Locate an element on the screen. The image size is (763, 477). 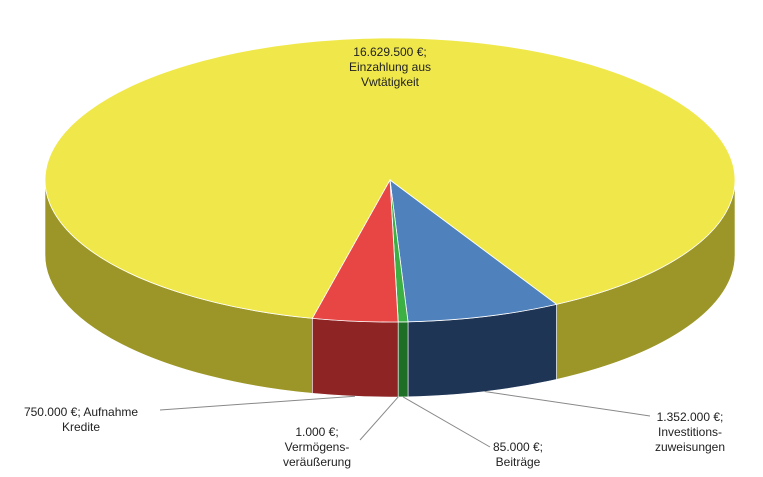
category-label: Aufnahme Kredite is located at coordinates (100, 419).